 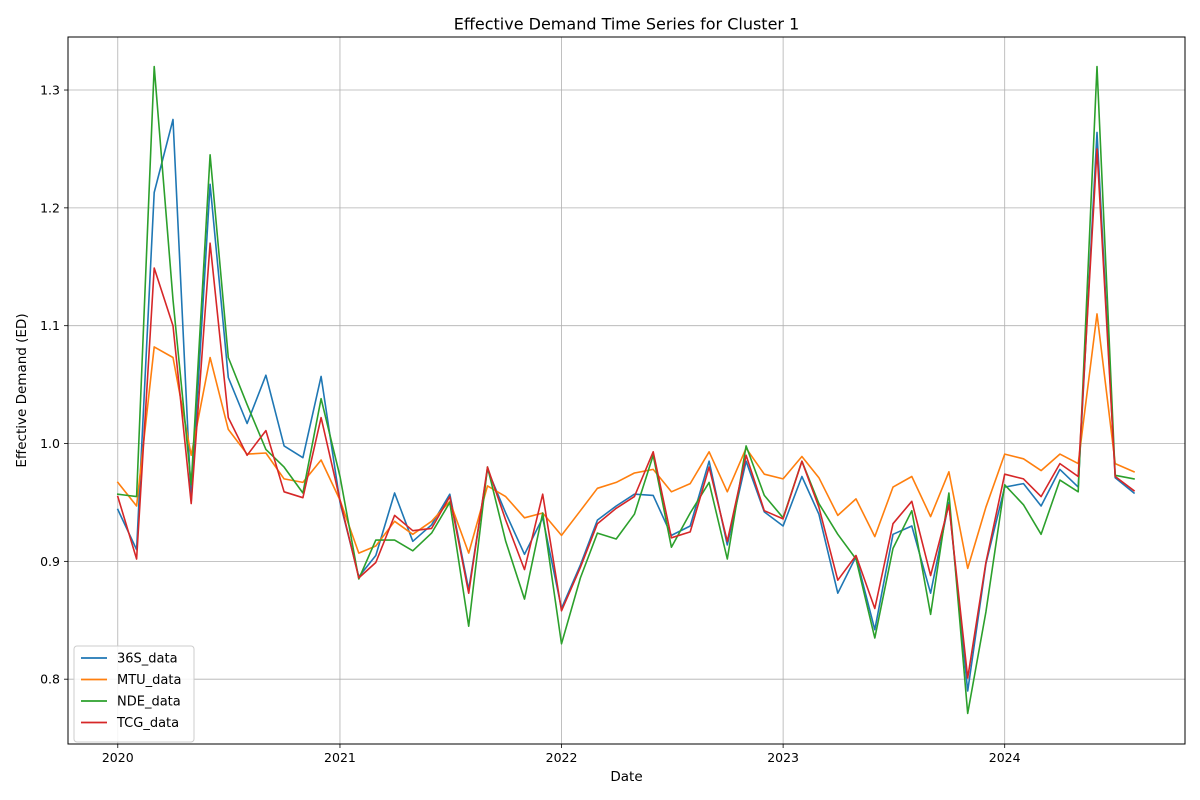 I want to click on legend: 36S_data MTU_data NDE_data TCG_data, so click(x=134, y=694).